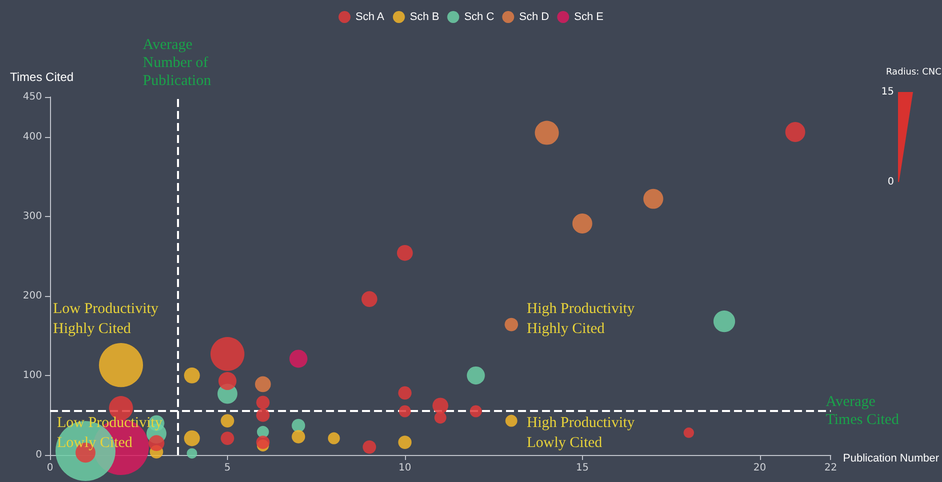 The width and height of the screenshot is (942, 482). I want to click on x-tick-label: 5, so click(227, 468).